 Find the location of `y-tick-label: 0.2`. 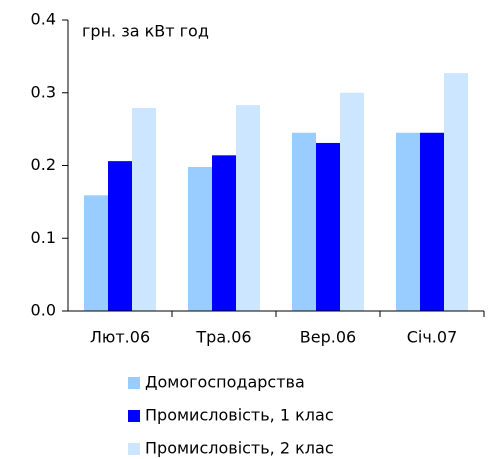

y-tick-label: 0.2 is located at coordinates (43, 164).